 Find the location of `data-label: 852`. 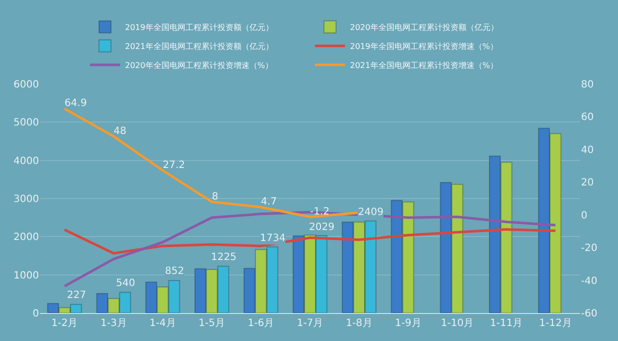

data-label: 852 is located at coordinates (174, 271).